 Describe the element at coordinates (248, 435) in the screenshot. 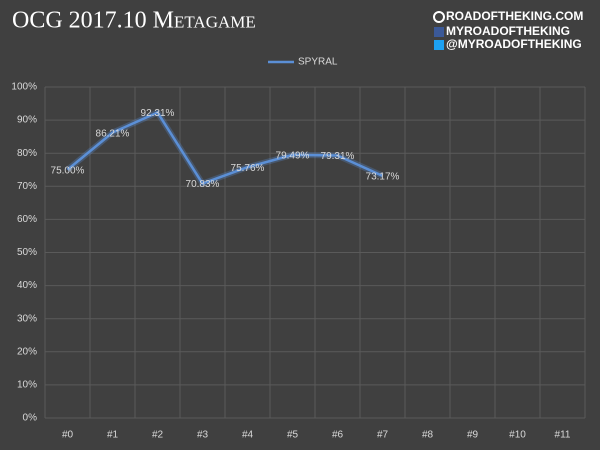

I see `x-tick-label: #4` at that location.